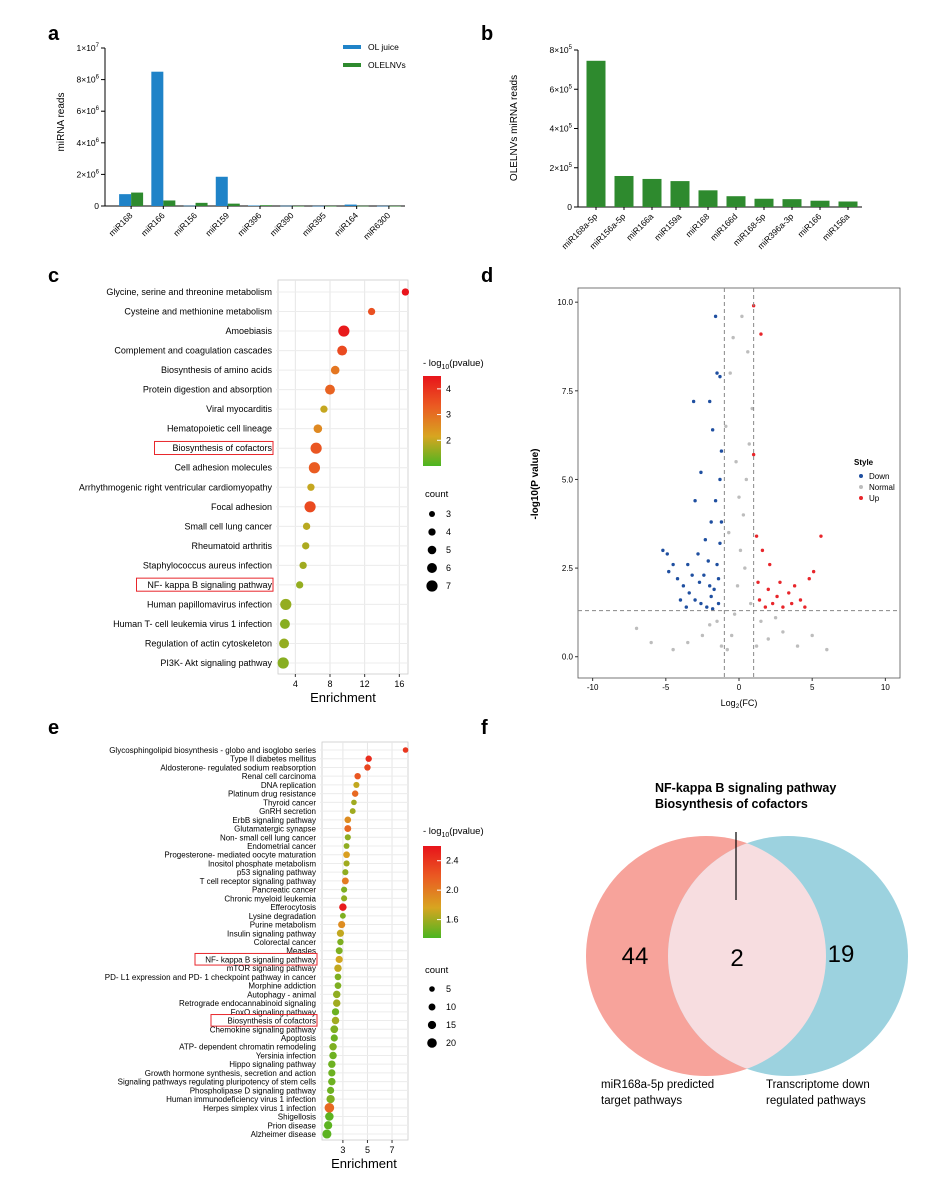 The image size is (932, 1180). What do you see at coordinates (357, 776) in the screenshot?
I see `point-renal-cell-carcinoma` at bounding box center [357, 776].